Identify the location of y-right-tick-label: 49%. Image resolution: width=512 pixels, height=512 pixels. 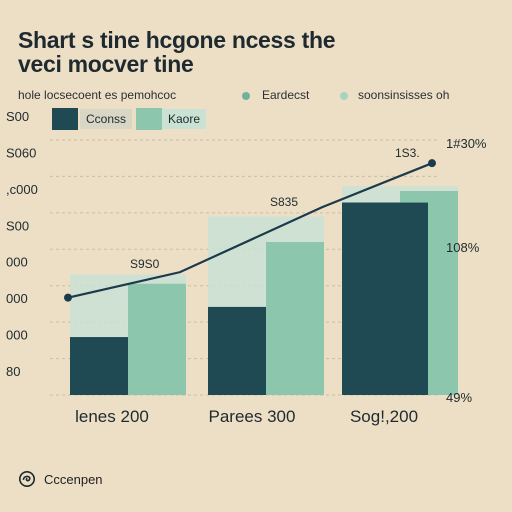
(459, 397).